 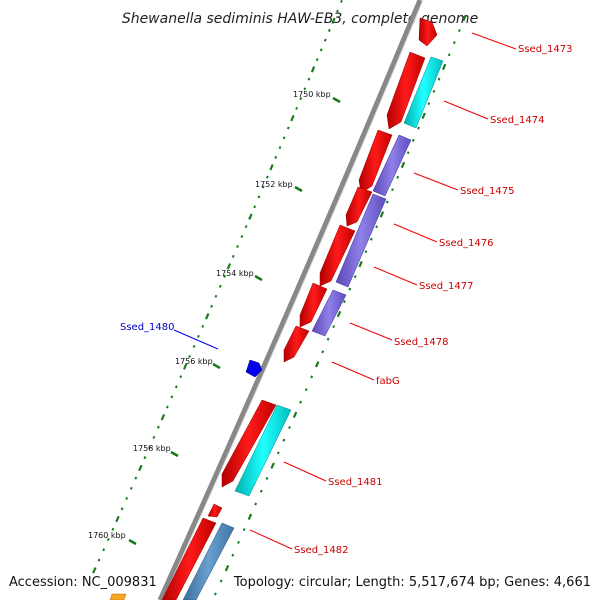 What do you see at coordinates (118, 596) in the screenshot?
I see `orange-feature` at bounding box center [118, 596].